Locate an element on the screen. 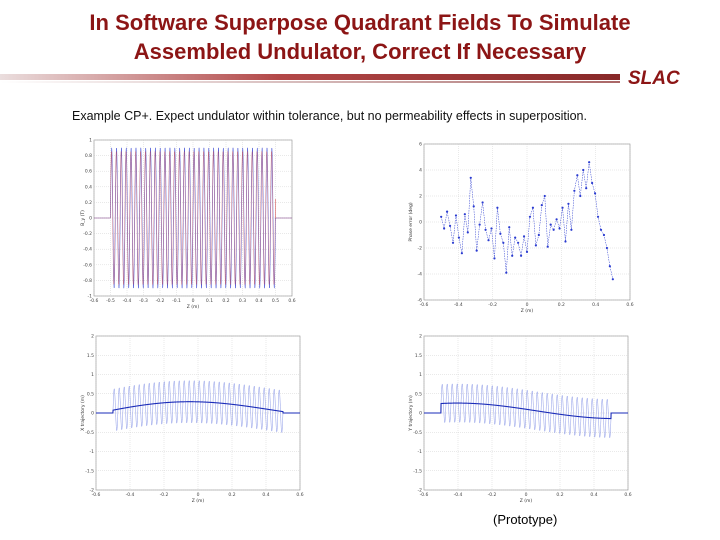 The image size is (720, 540). x-tick-label: 0.5 is located at coordinates (275, 301).